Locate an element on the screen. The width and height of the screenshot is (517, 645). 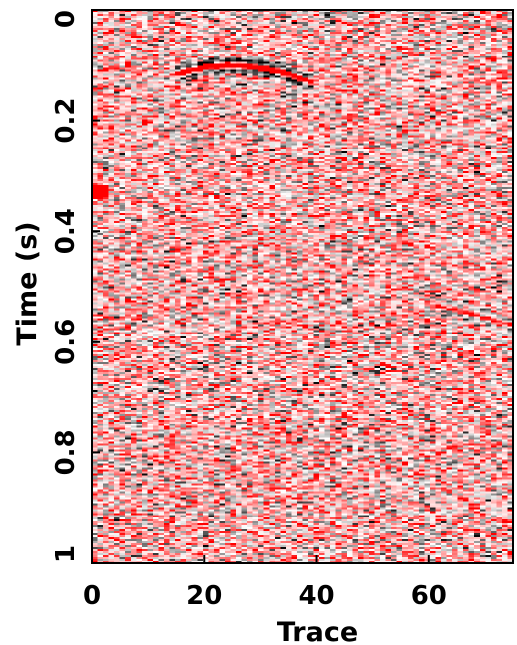
y-tick-label: 0 is located at coordinates (66, 19).